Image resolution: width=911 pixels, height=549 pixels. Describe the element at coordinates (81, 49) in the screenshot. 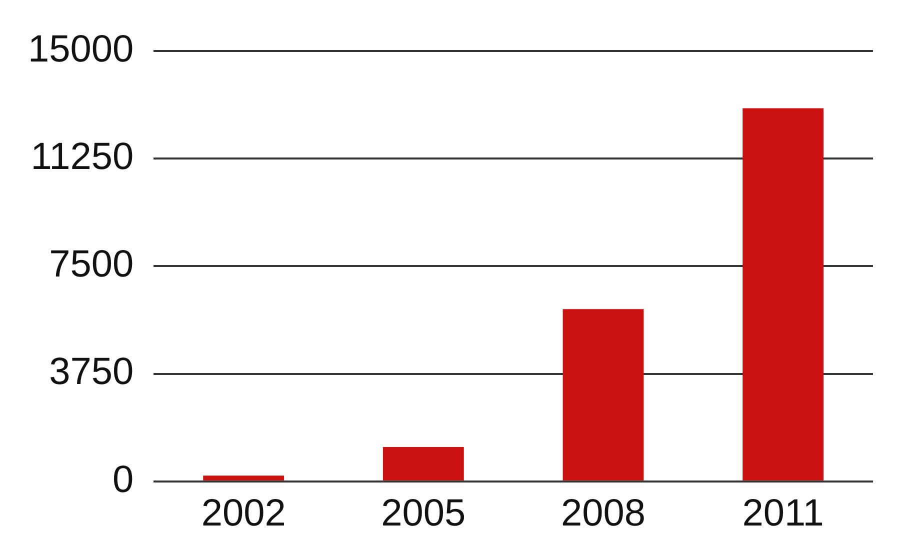

I see `y-tick-label: 15000` at that location.